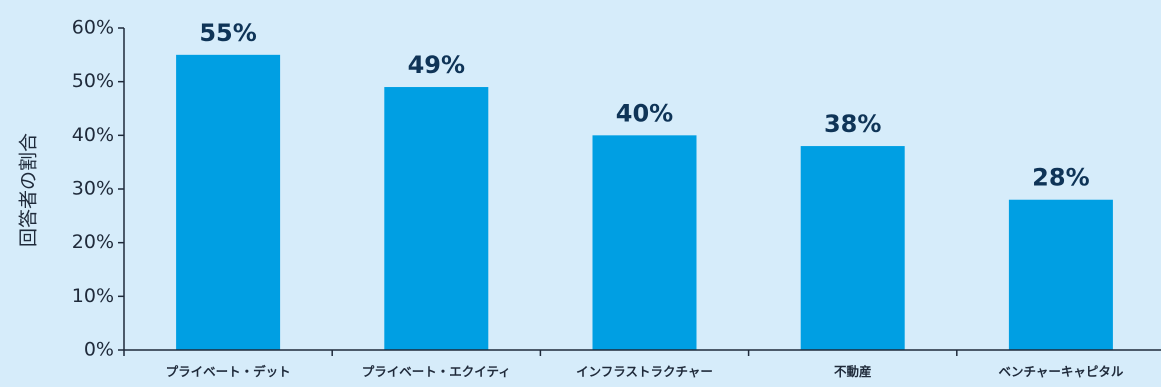 This screenshot has width=1161, height=387. I want to click on y-tick-label: 0%, so click(99, 350).